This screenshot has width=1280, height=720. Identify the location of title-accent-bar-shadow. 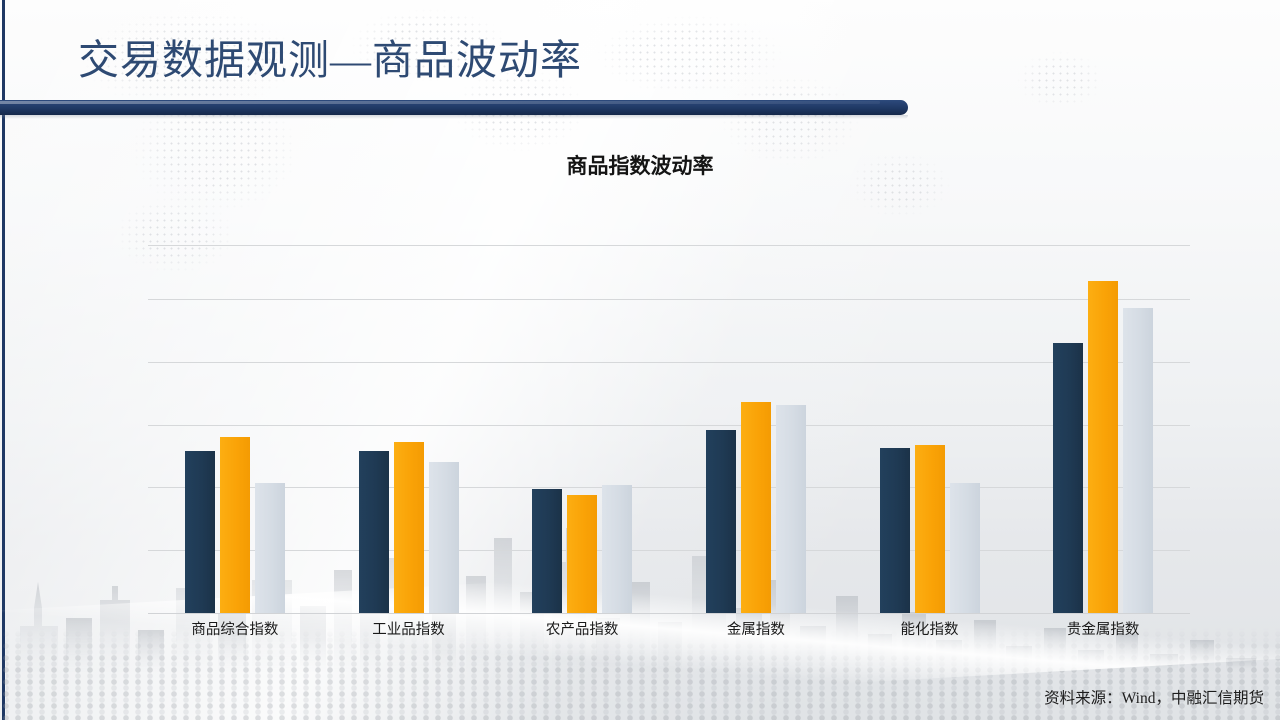
(454, 117).